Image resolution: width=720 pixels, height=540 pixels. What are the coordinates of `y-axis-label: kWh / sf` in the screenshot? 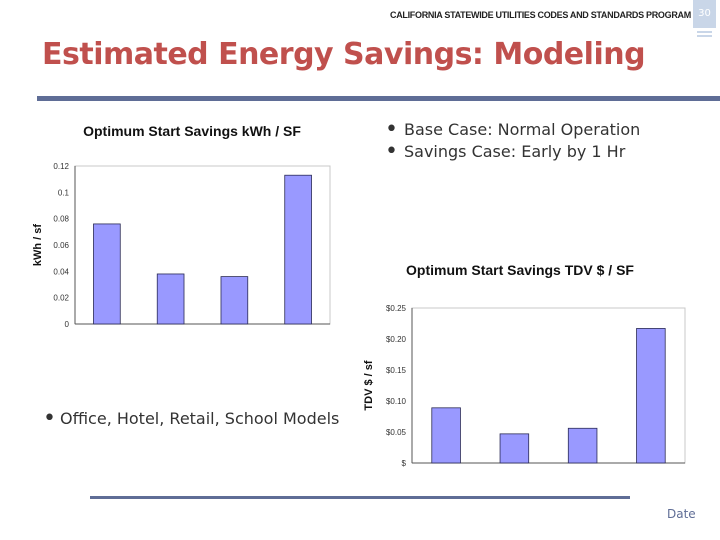 It's located at (38, 245).